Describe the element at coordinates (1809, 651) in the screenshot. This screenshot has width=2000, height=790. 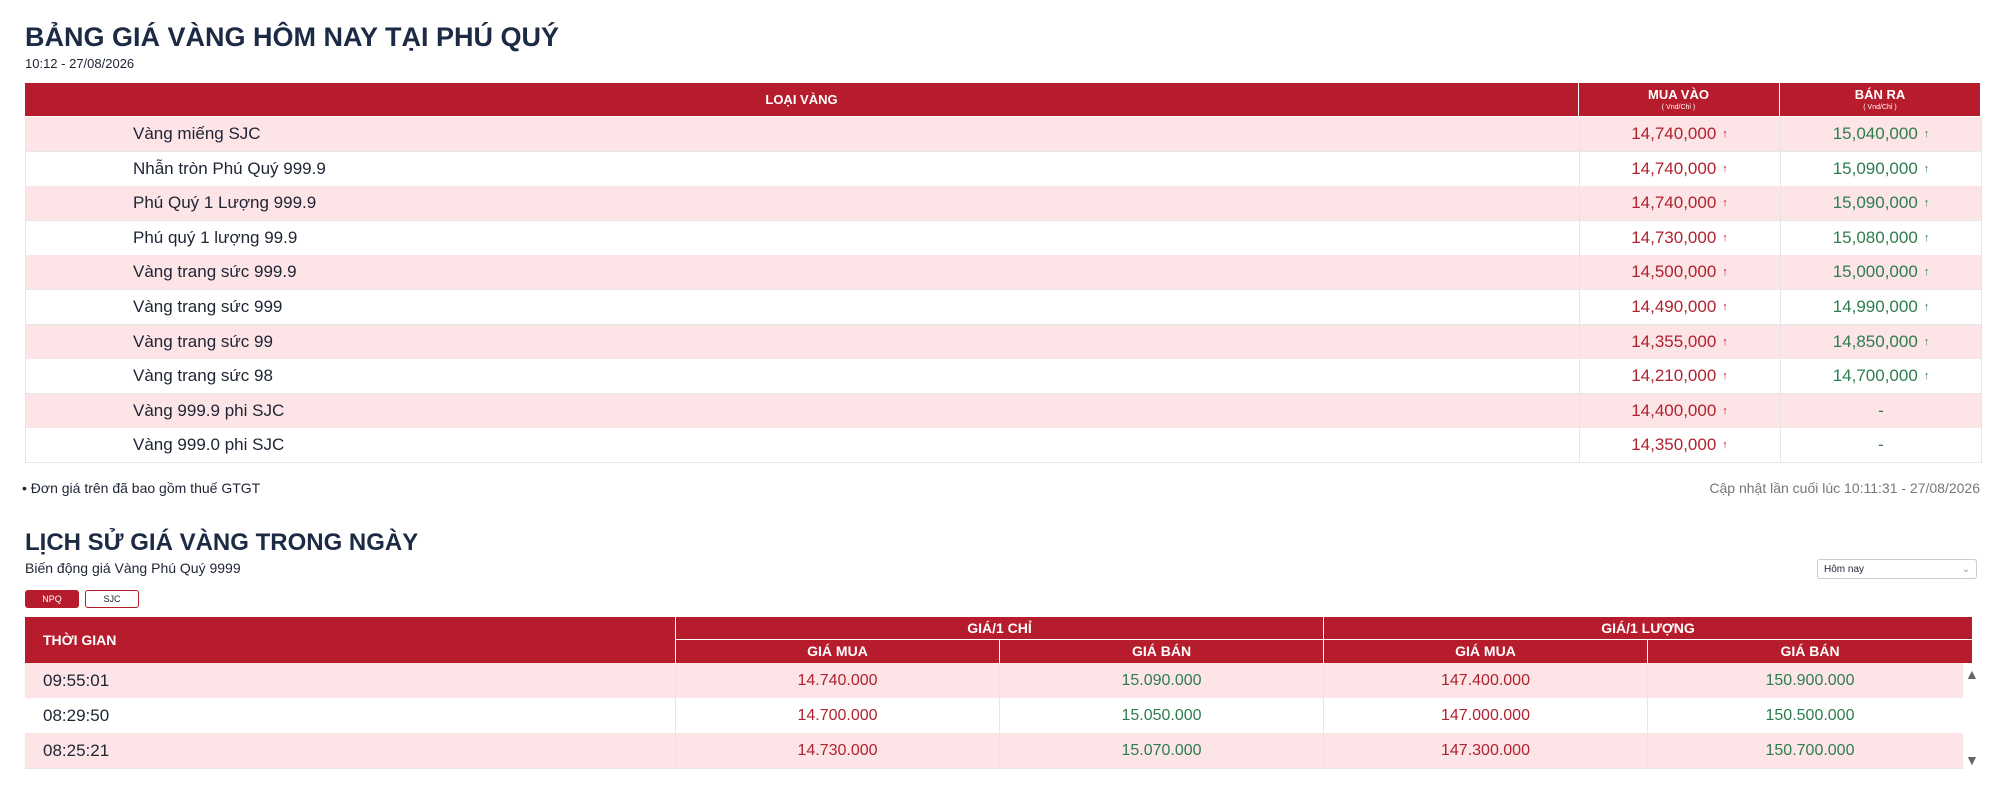
I see `sub-header: GIÁ BÁN` at that location.